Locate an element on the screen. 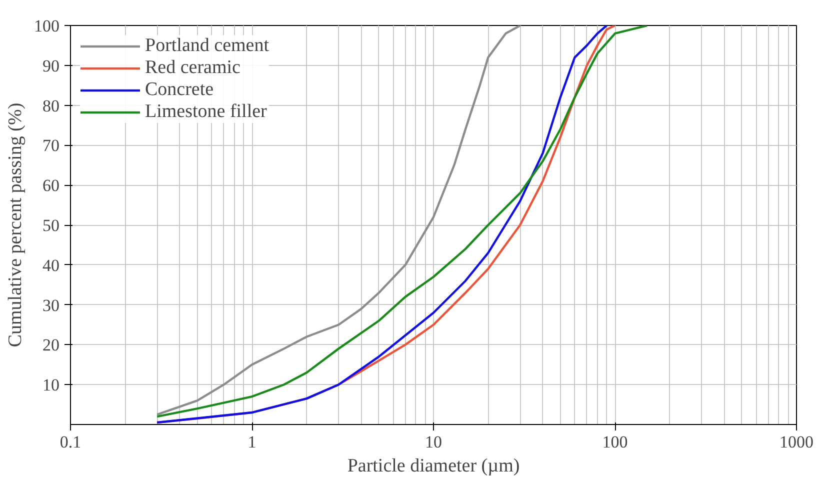  y-tick-label: 10 is located at coordinates (51, 385).